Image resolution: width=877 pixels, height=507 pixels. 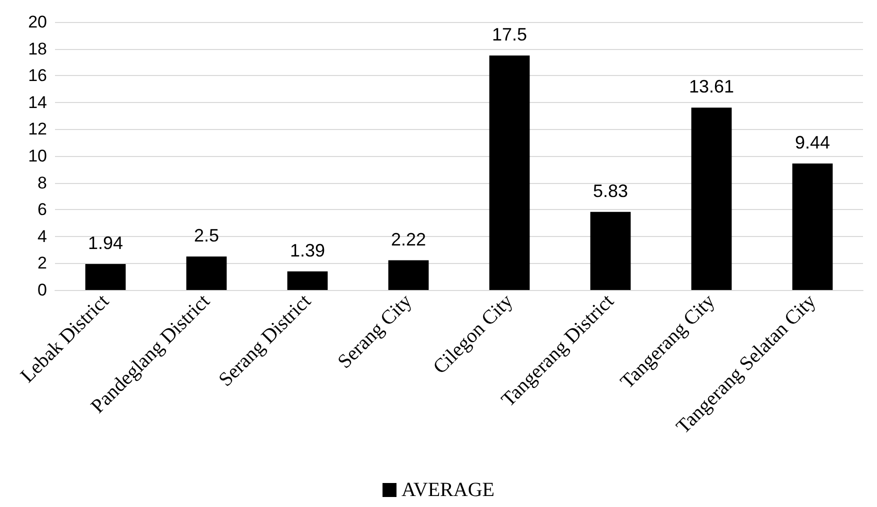 I want to click on y-tick-label: 14, so click(x=37, y=102).